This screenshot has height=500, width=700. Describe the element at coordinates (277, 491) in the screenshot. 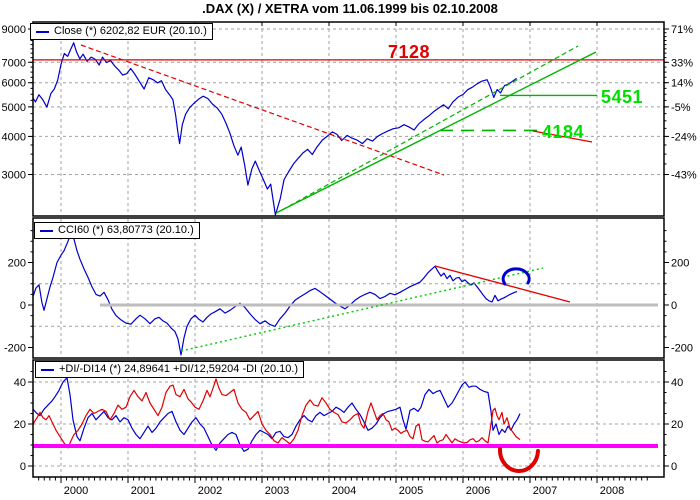

I see `x-axis-year-label: 2003` at that location.